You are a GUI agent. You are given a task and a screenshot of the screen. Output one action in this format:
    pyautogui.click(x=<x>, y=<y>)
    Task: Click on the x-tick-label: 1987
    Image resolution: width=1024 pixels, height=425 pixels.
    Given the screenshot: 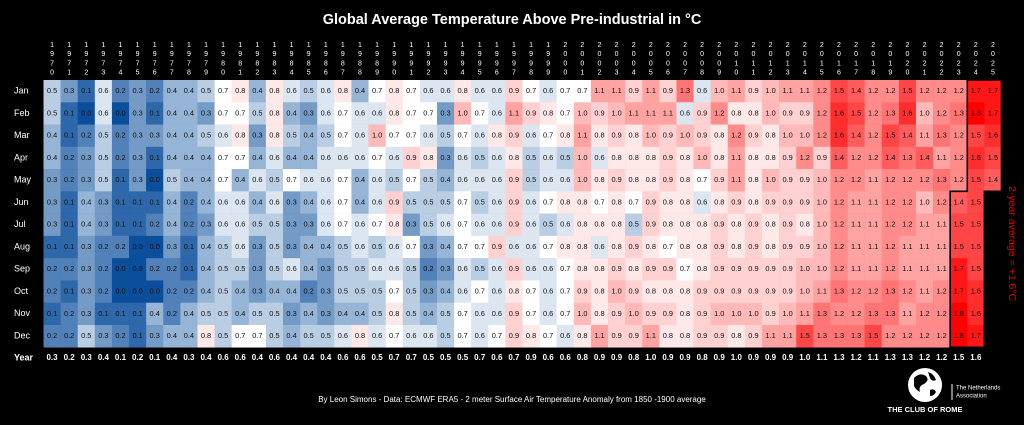 What is the action you would take?
    pyautogui.click(x=342, y=60)
    